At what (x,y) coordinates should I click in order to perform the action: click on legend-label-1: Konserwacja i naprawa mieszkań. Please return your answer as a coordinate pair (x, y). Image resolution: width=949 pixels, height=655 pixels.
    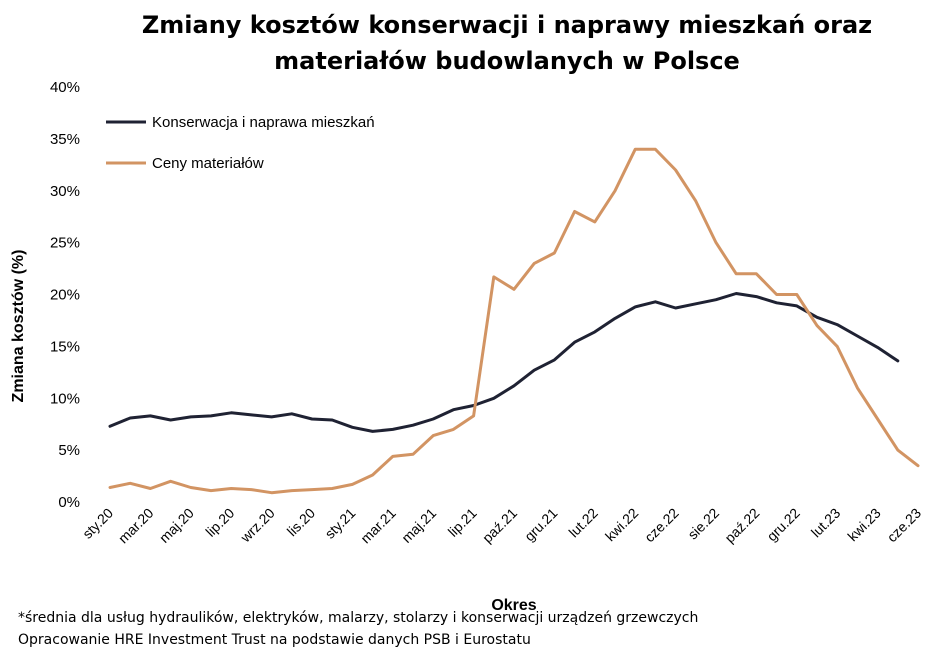
    Looking at the image, I should click on (263, 122).